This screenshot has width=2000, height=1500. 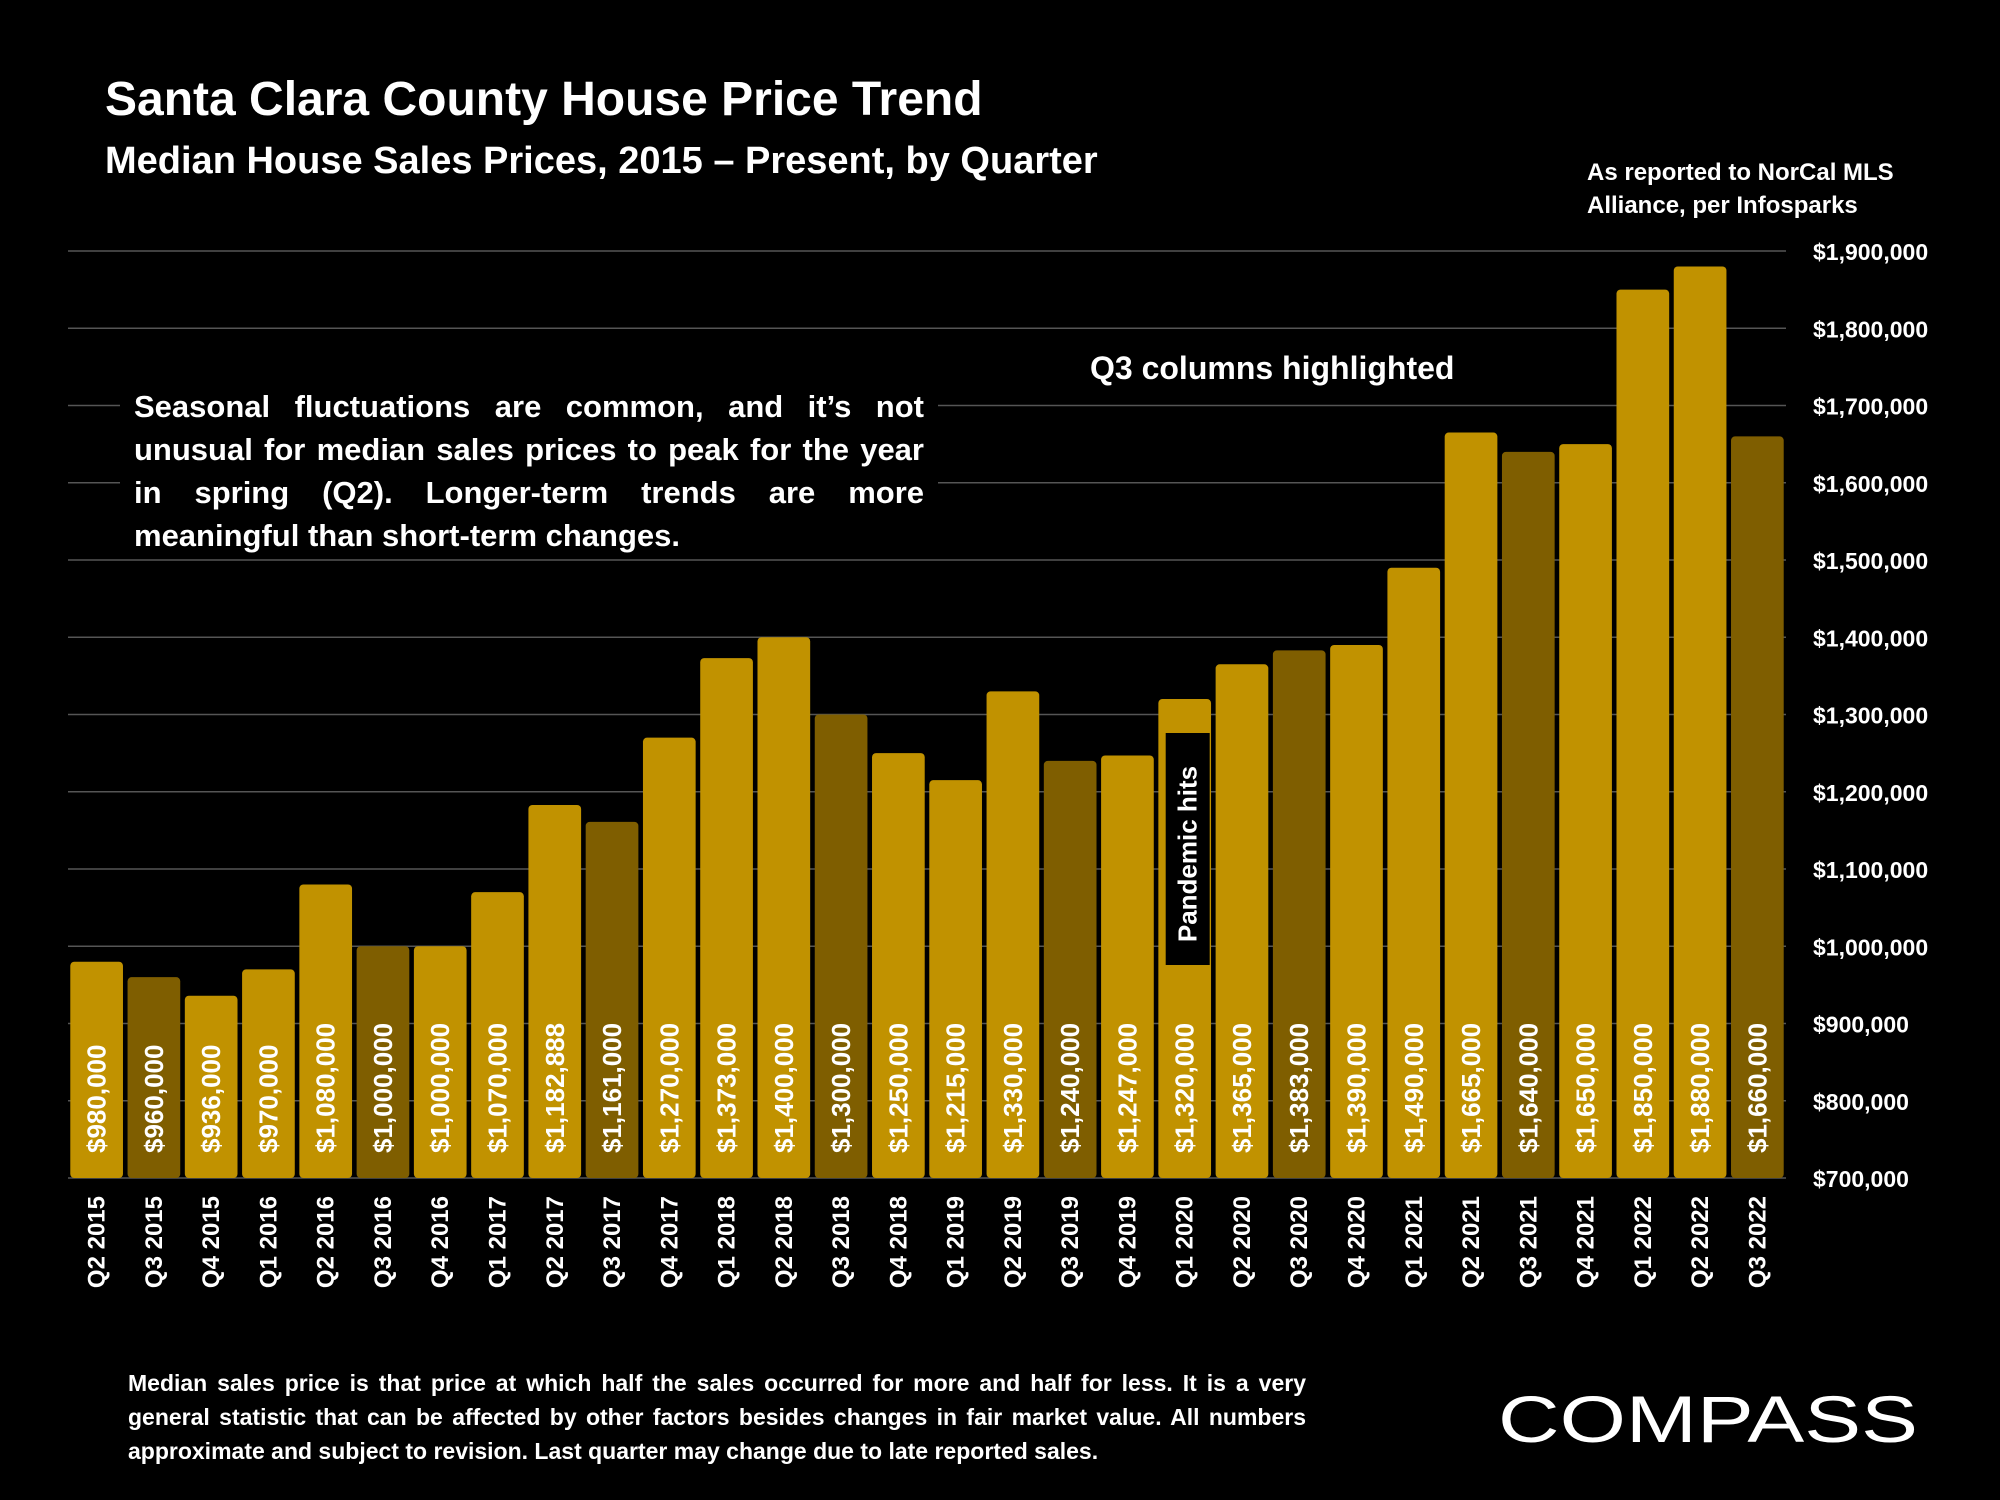 What do you see at coordinates (544, 99) in the screenshot?
I see `chart-title: Santa Clara County House Price Trend` at bounding box center [544, 99].